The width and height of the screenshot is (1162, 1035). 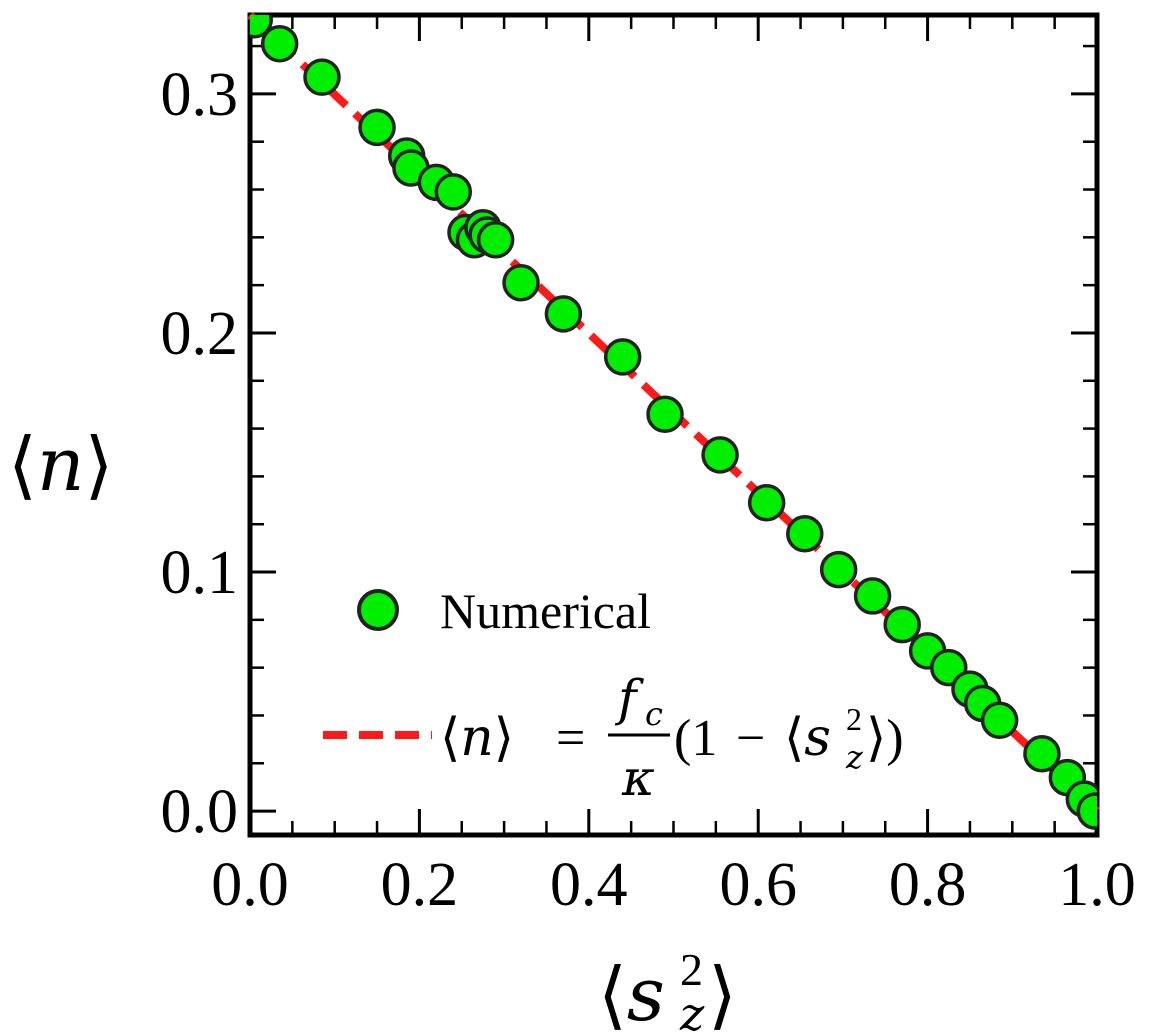 What do you see at coordinates (667, 989) in the screenshot?
I see `x-axis-label: ⟨s 2 z ⟩` at bounding box center [667, 989].